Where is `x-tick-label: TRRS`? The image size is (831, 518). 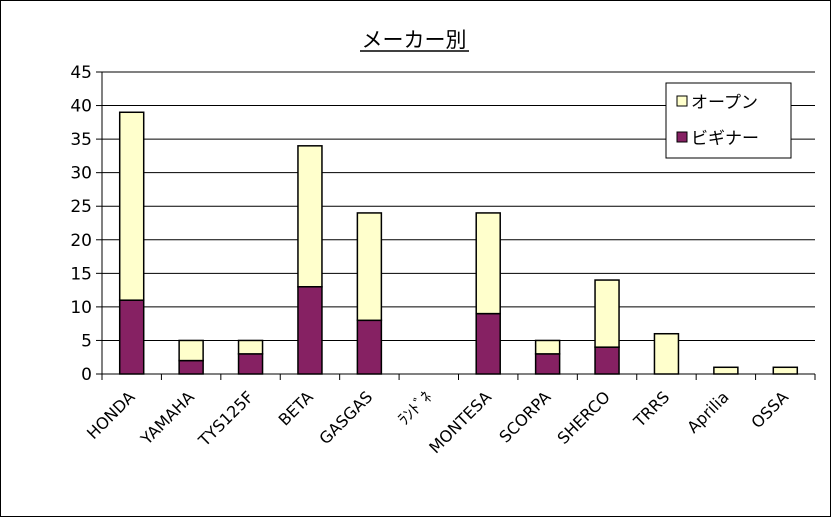
x-tick-label: TRRS is located at coordinates (651, 409).